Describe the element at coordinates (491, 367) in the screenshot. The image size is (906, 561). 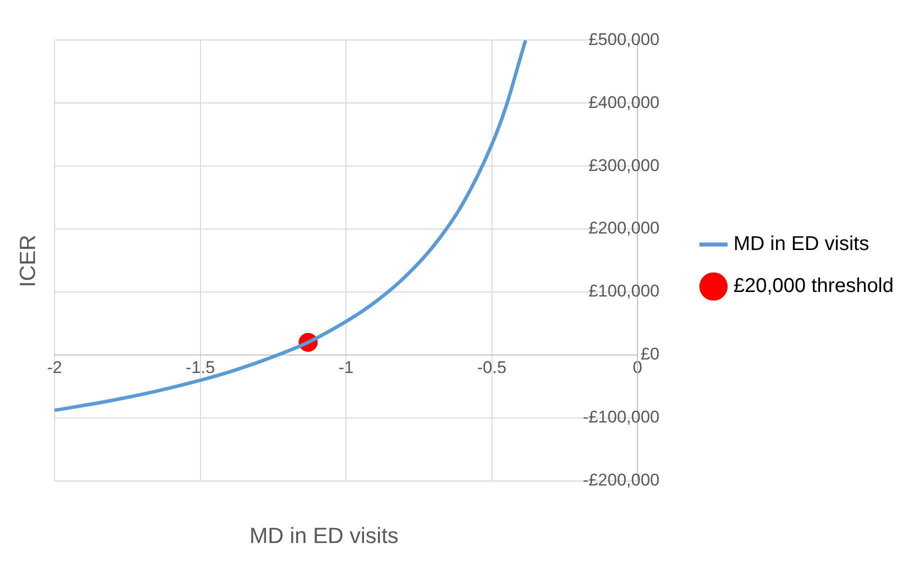
I see `x-tick-label: -0.5` at that location.